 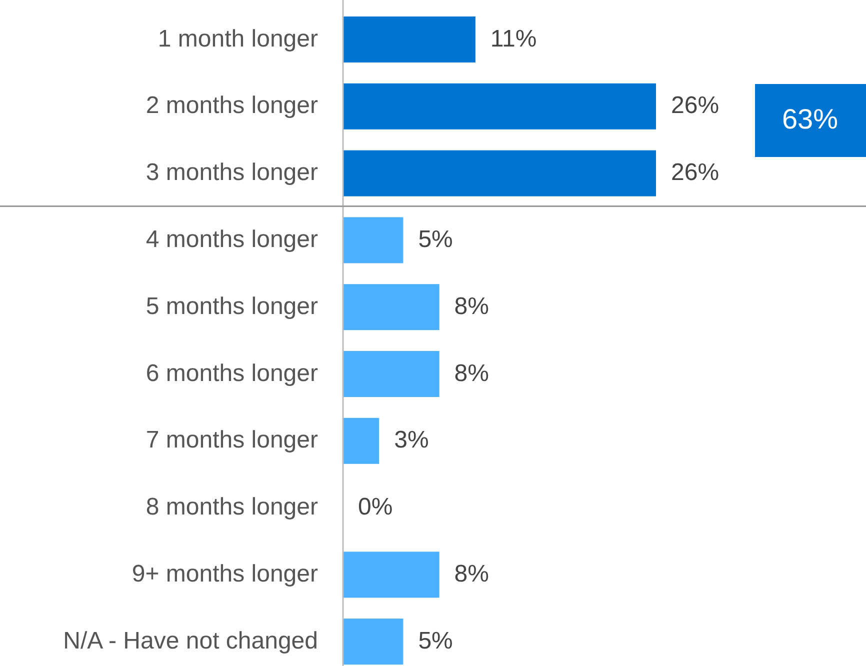 I want to click on y-tick-label: N/A - Have not changed, so click(x=190, y=640).